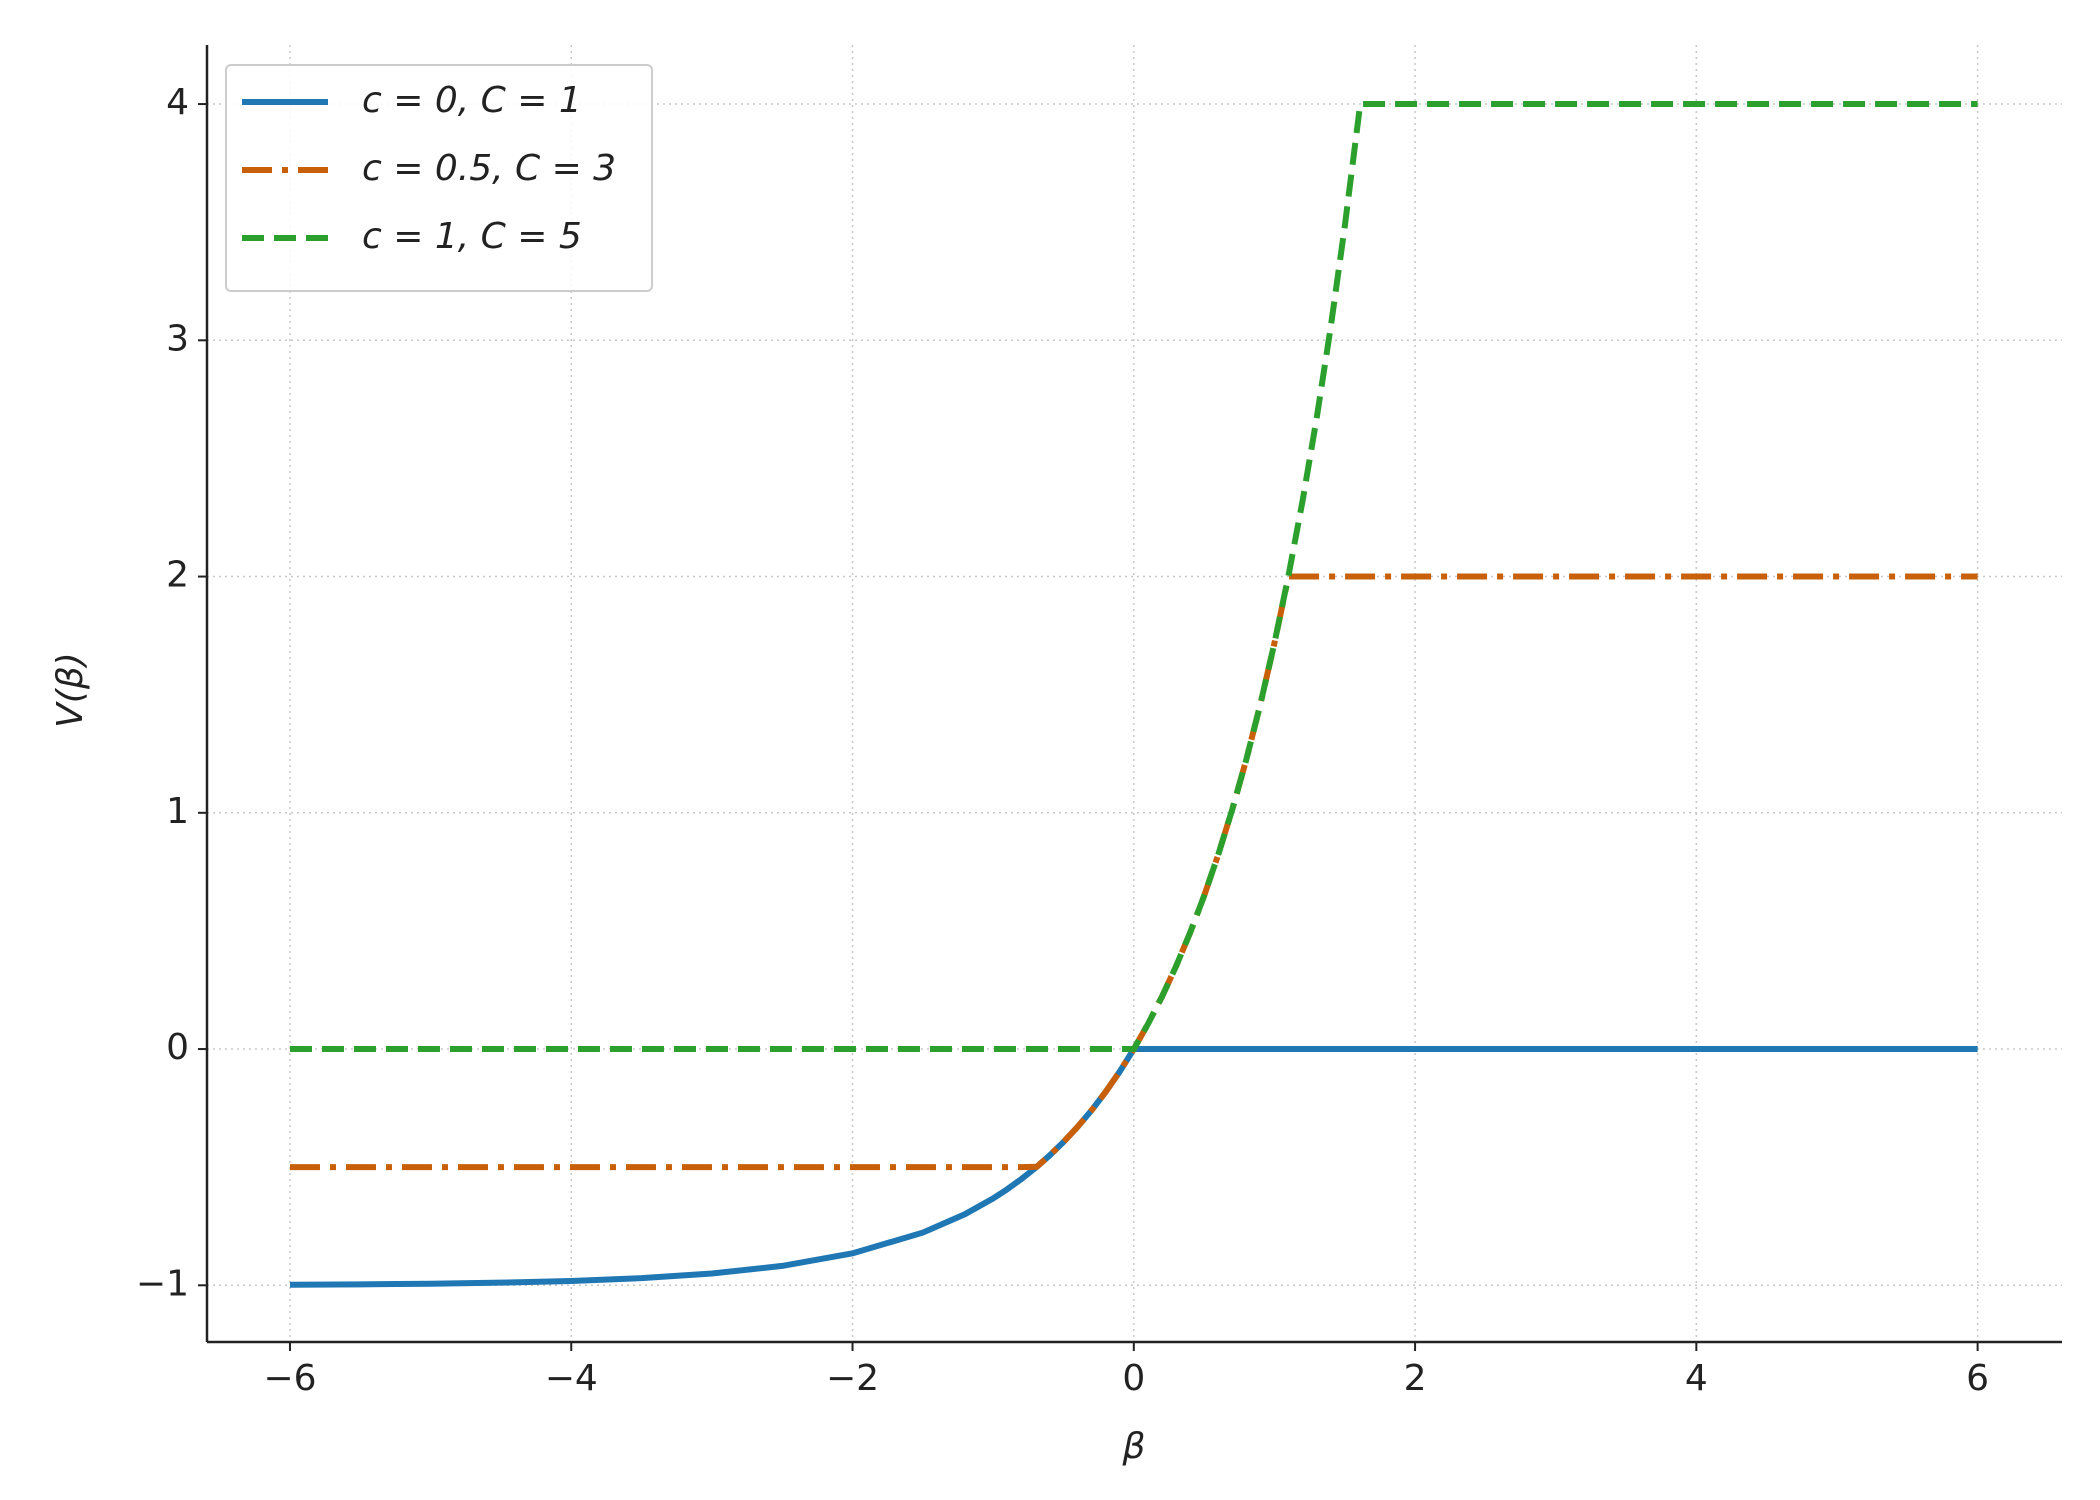 Image resolution: width=2100 pixels, height=1500 pixels. What do you see at coordinates (177, 575) in the screenshot?
I see `y-tick-label: 2` at bounding box center [177, 575].